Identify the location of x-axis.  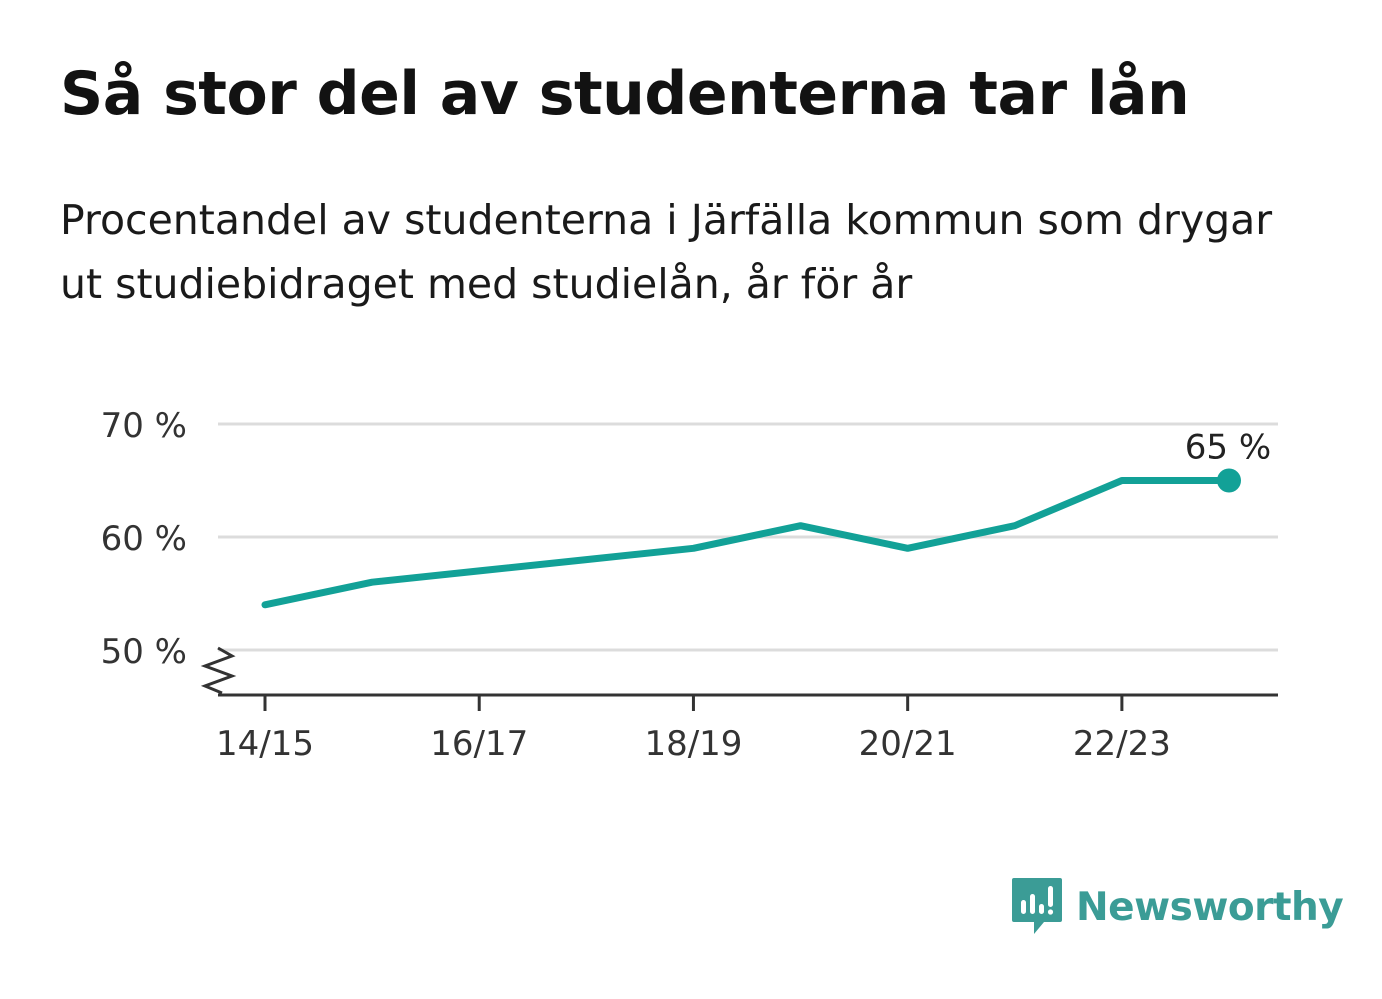
(739, 678).